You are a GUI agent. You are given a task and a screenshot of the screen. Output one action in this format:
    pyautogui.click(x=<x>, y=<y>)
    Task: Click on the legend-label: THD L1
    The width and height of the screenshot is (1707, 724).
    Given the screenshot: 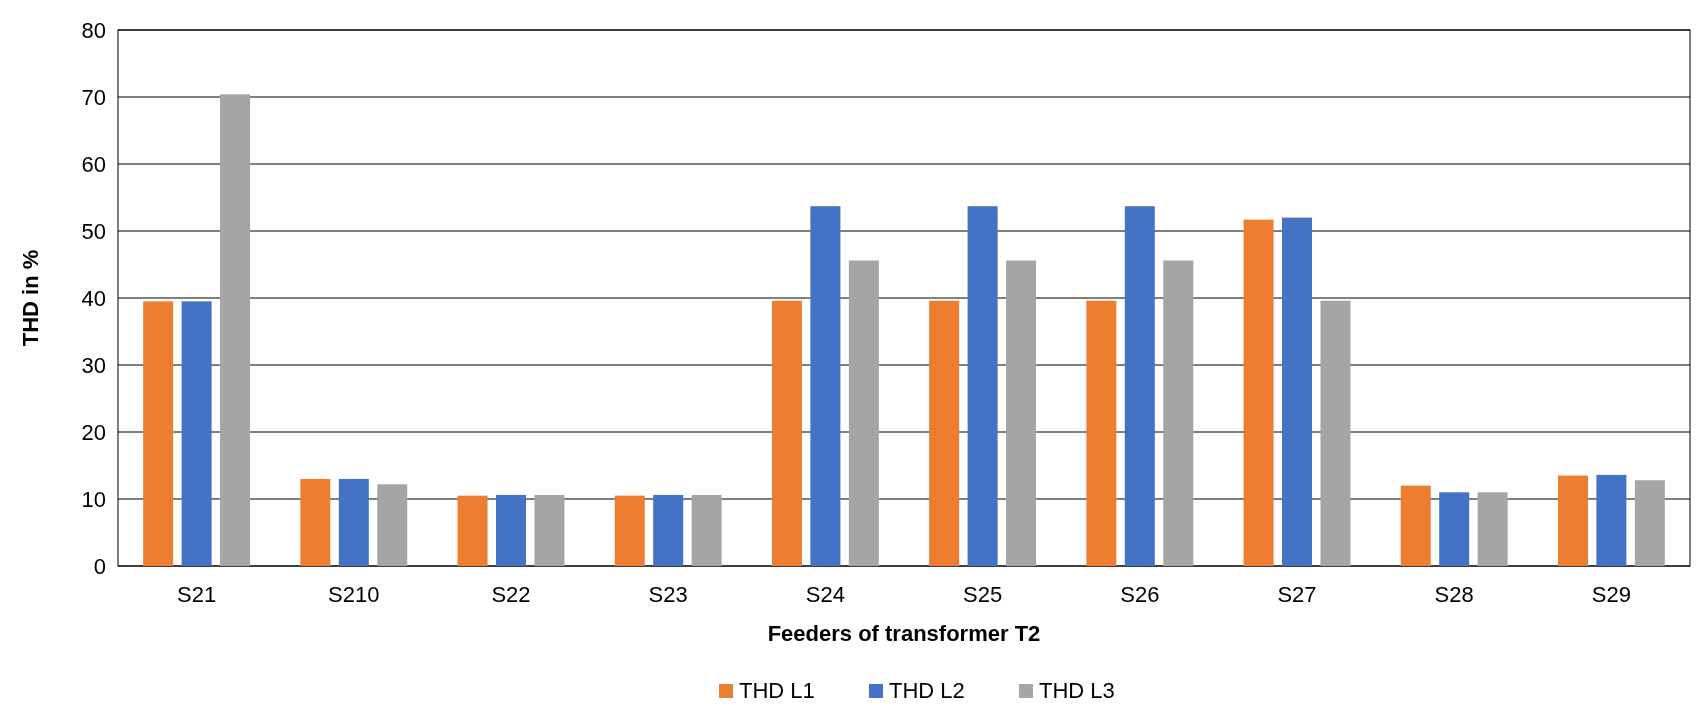 What is the action you would take?
    pyautogui.click(x=777, y=690)
    